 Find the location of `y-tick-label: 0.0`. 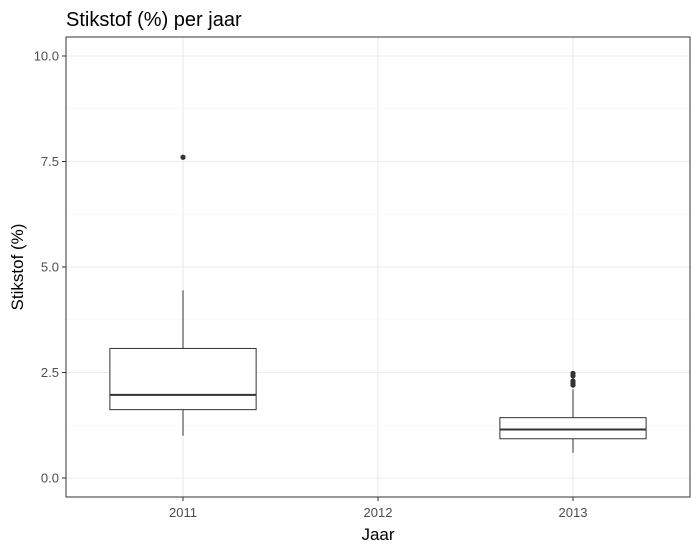

y-tick-label: 0.0 is located at coordinates (50, 478).